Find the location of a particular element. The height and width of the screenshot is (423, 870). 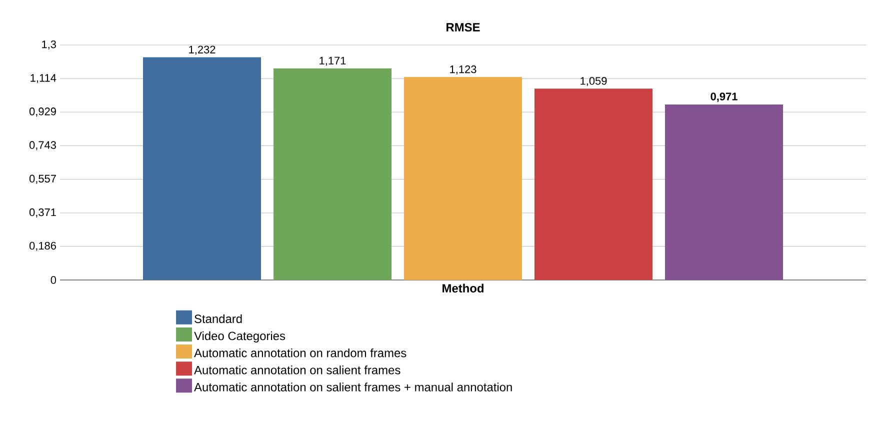

data-label: 1,232 is located at coordinates (202, 50).